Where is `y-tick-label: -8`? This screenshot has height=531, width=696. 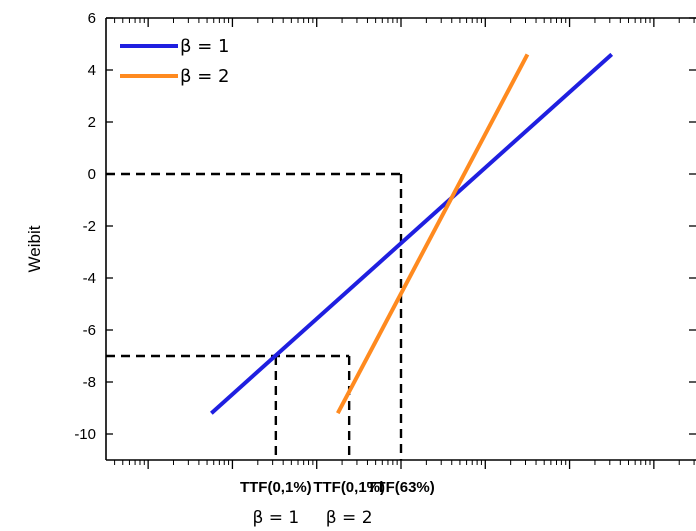 y-tick-label: -8 is located at coordinates (89, 382).